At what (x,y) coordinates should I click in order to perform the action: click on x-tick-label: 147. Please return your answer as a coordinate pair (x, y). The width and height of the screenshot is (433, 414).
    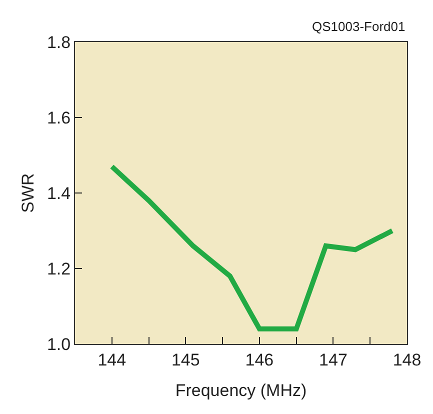
    Looking at the image, I should click on (333, 360).